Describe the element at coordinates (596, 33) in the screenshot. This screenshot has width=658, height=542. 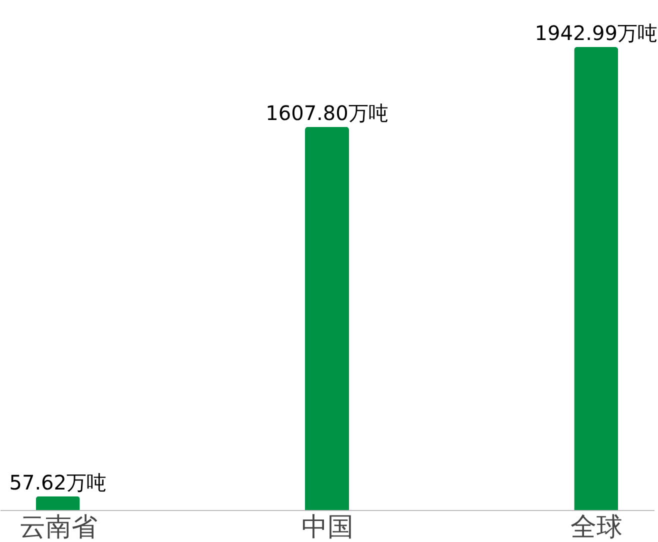
I see `data-label: 1942.99万吨` at that location.